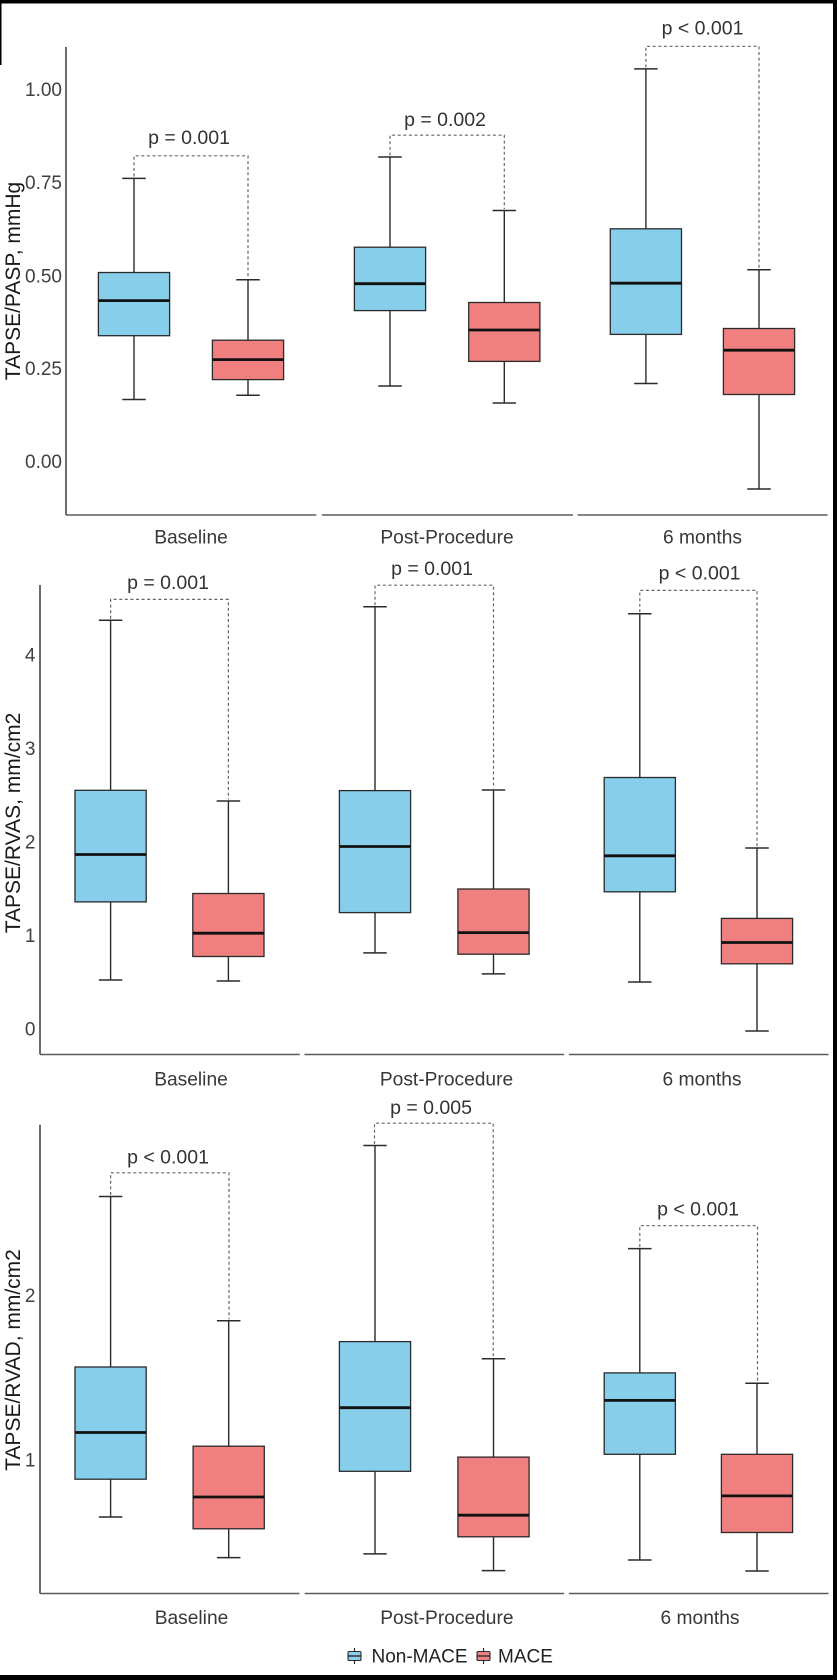 The height and width of the screenshot is (1680, 837). What do you see at coordinates (43, 183) in the screenshot?
I see `svg-text: 0.75` at bounding box center [43, 183].